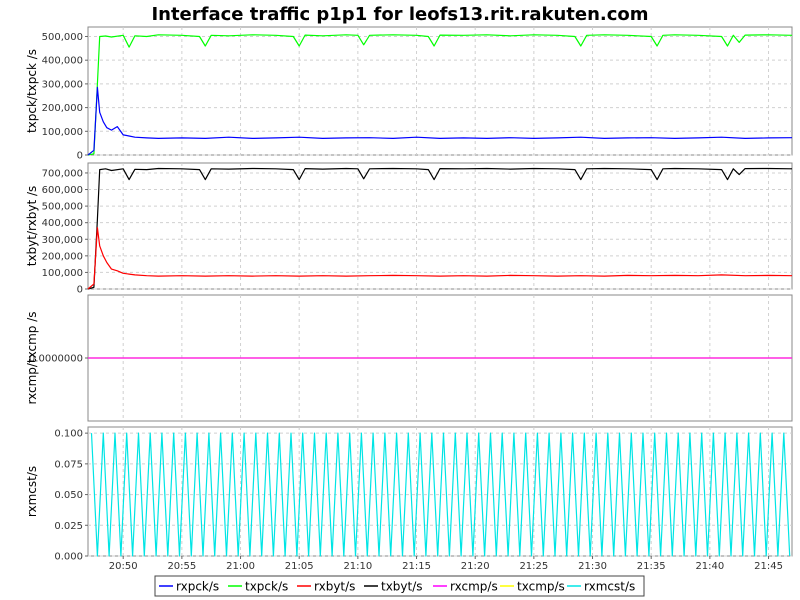 This screenshot has width=800, height=600. I want to click on y-axis-label: rxmcst/s, so click(32, 491).